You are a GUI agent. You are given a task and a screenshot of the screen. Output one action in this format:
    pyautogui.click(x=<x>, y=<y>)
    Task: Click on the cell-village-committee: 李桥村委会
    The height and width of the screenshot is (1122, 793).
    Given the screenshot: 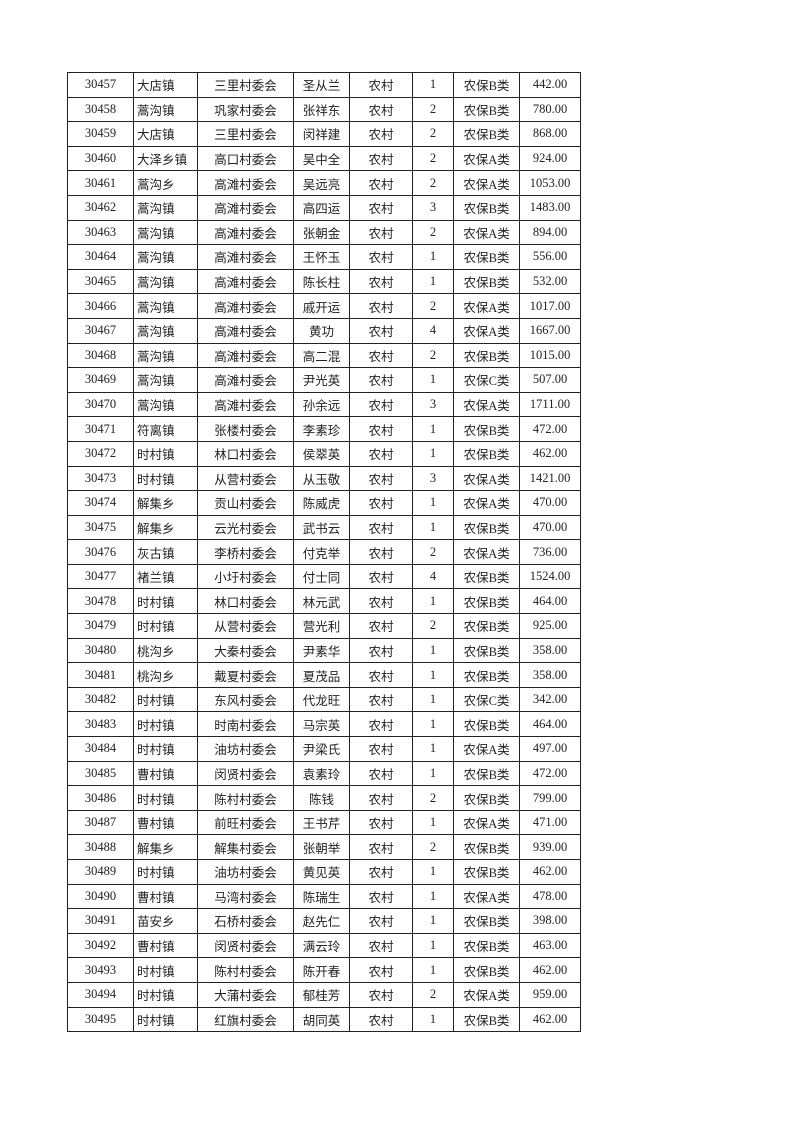 What is the action you would take?
    pyautogui.click(x=245, y=552)
    